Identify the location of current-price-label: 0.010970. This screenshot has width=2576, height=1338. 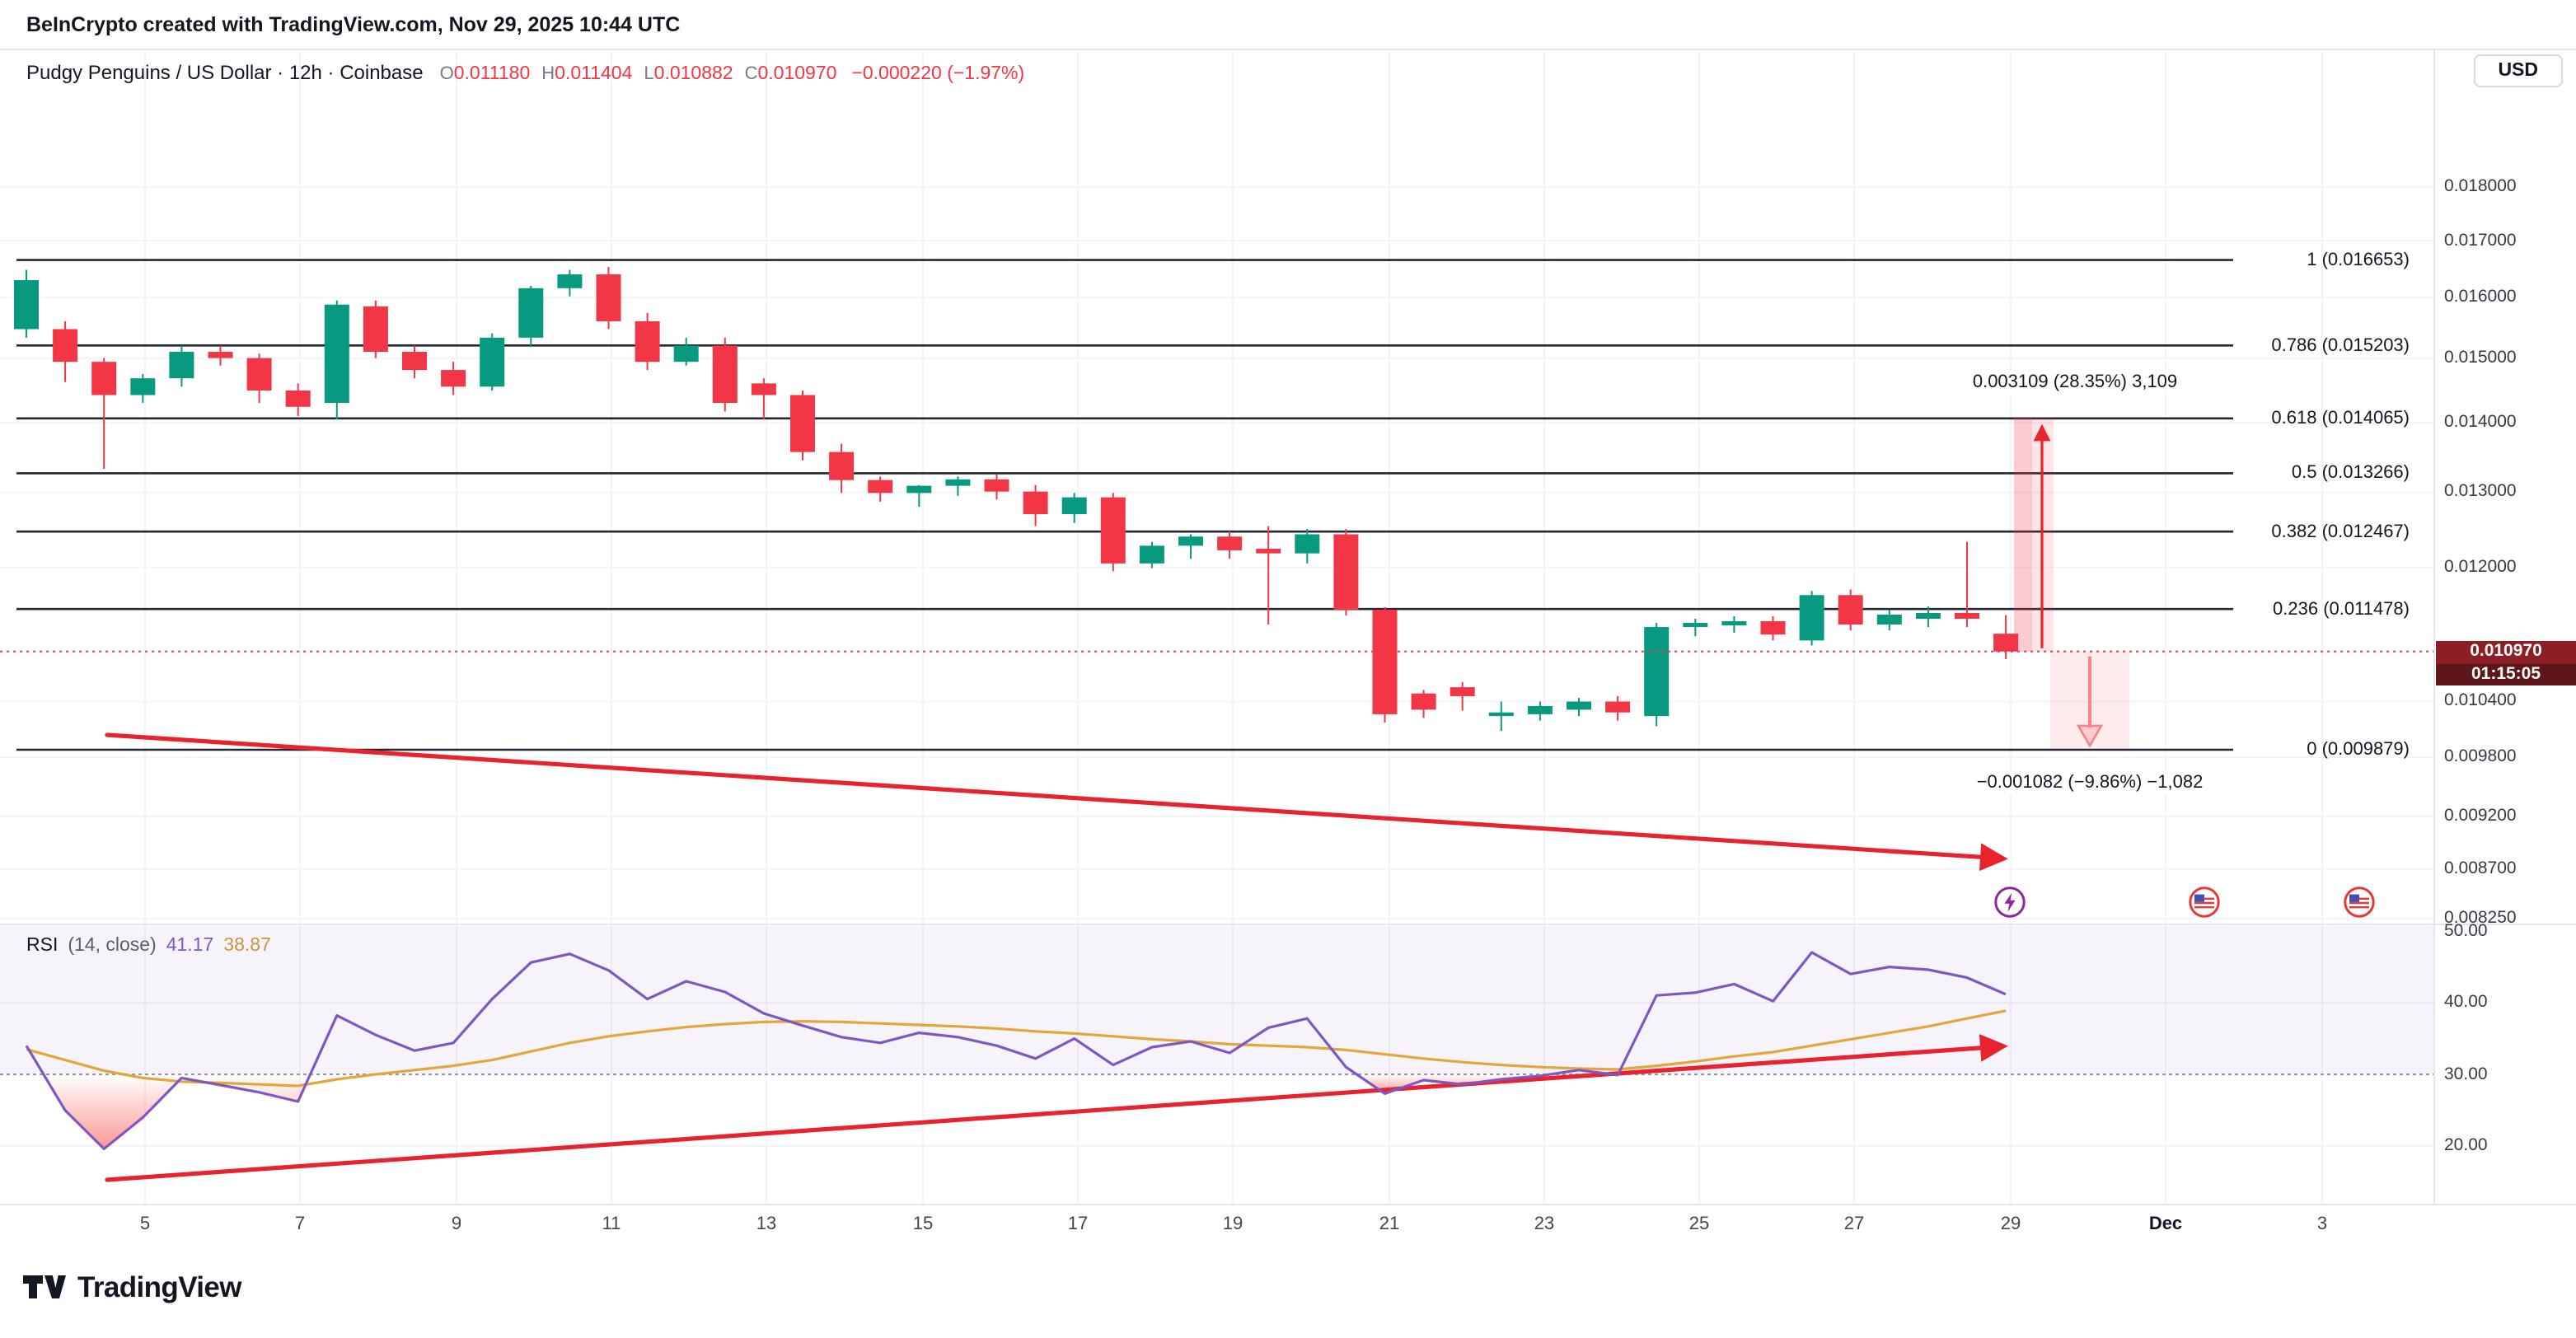
(2506, 652).